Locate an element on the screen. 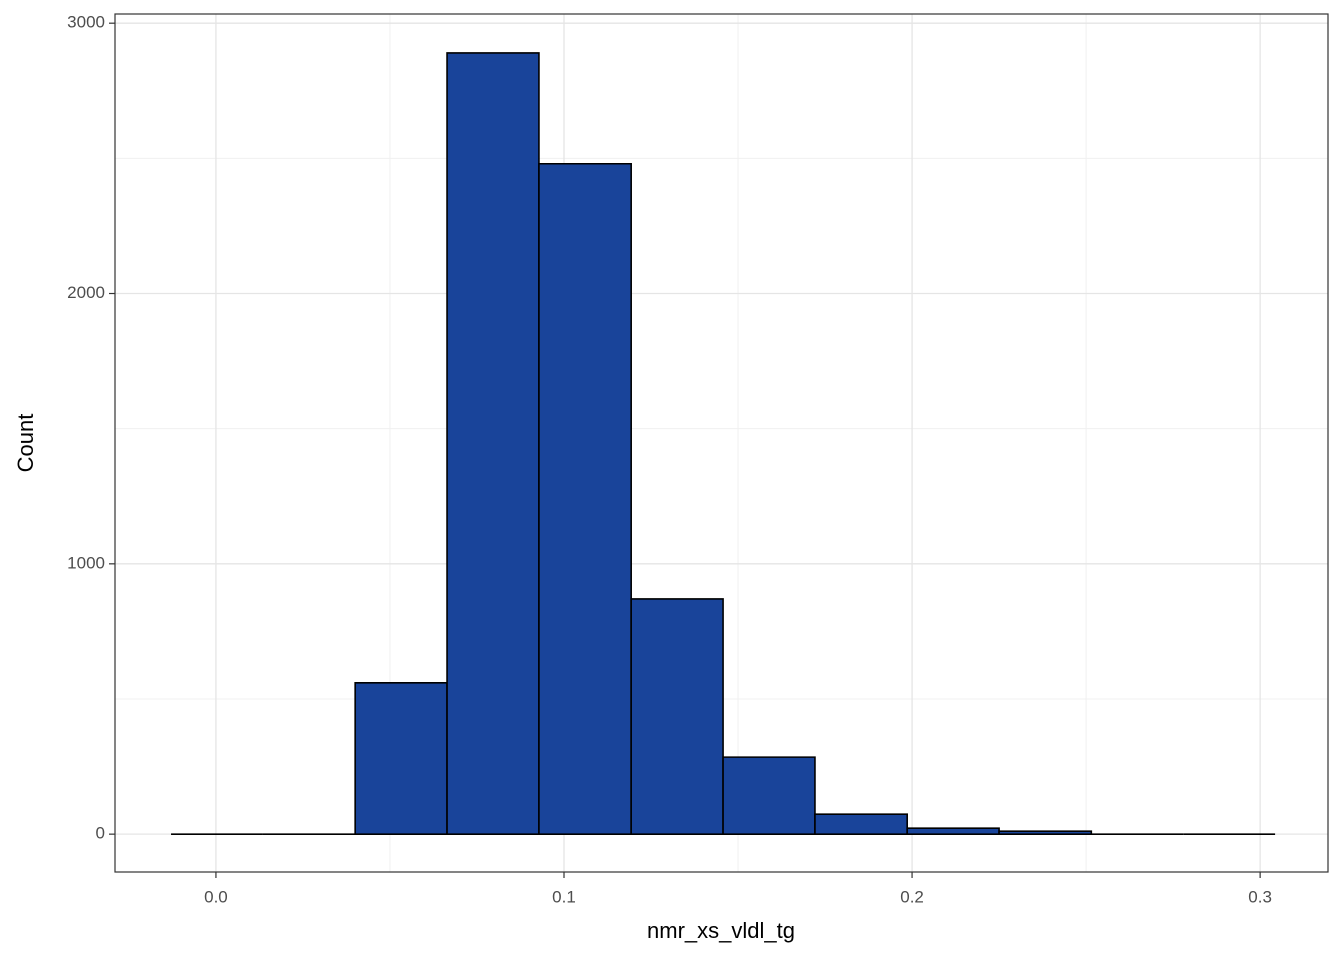 Image resolution: width=1344 pixels, height=960 pixels. y-tick-label: 1000 is located at coordinates (86, 562).